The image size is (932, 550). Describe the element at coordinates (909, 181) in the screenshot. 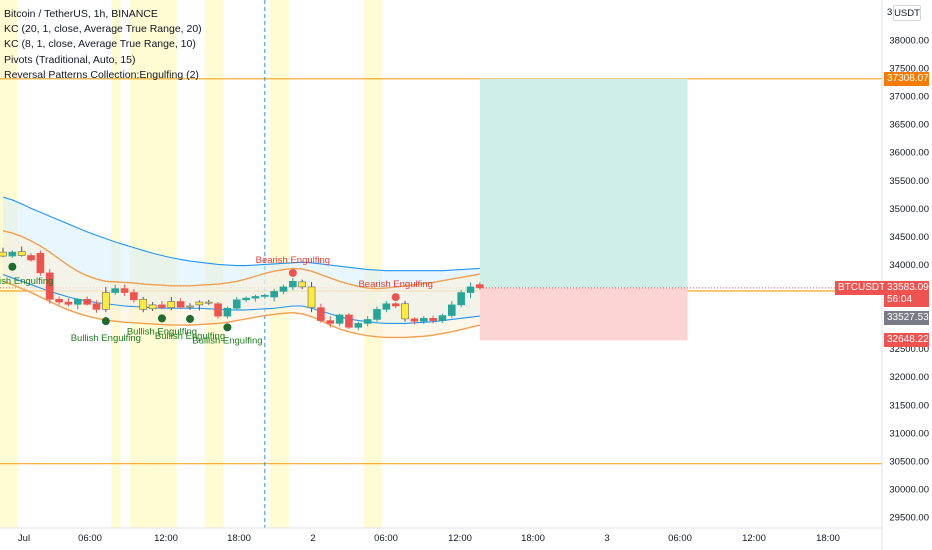

I see `price-tick: 35500.00` at that location.